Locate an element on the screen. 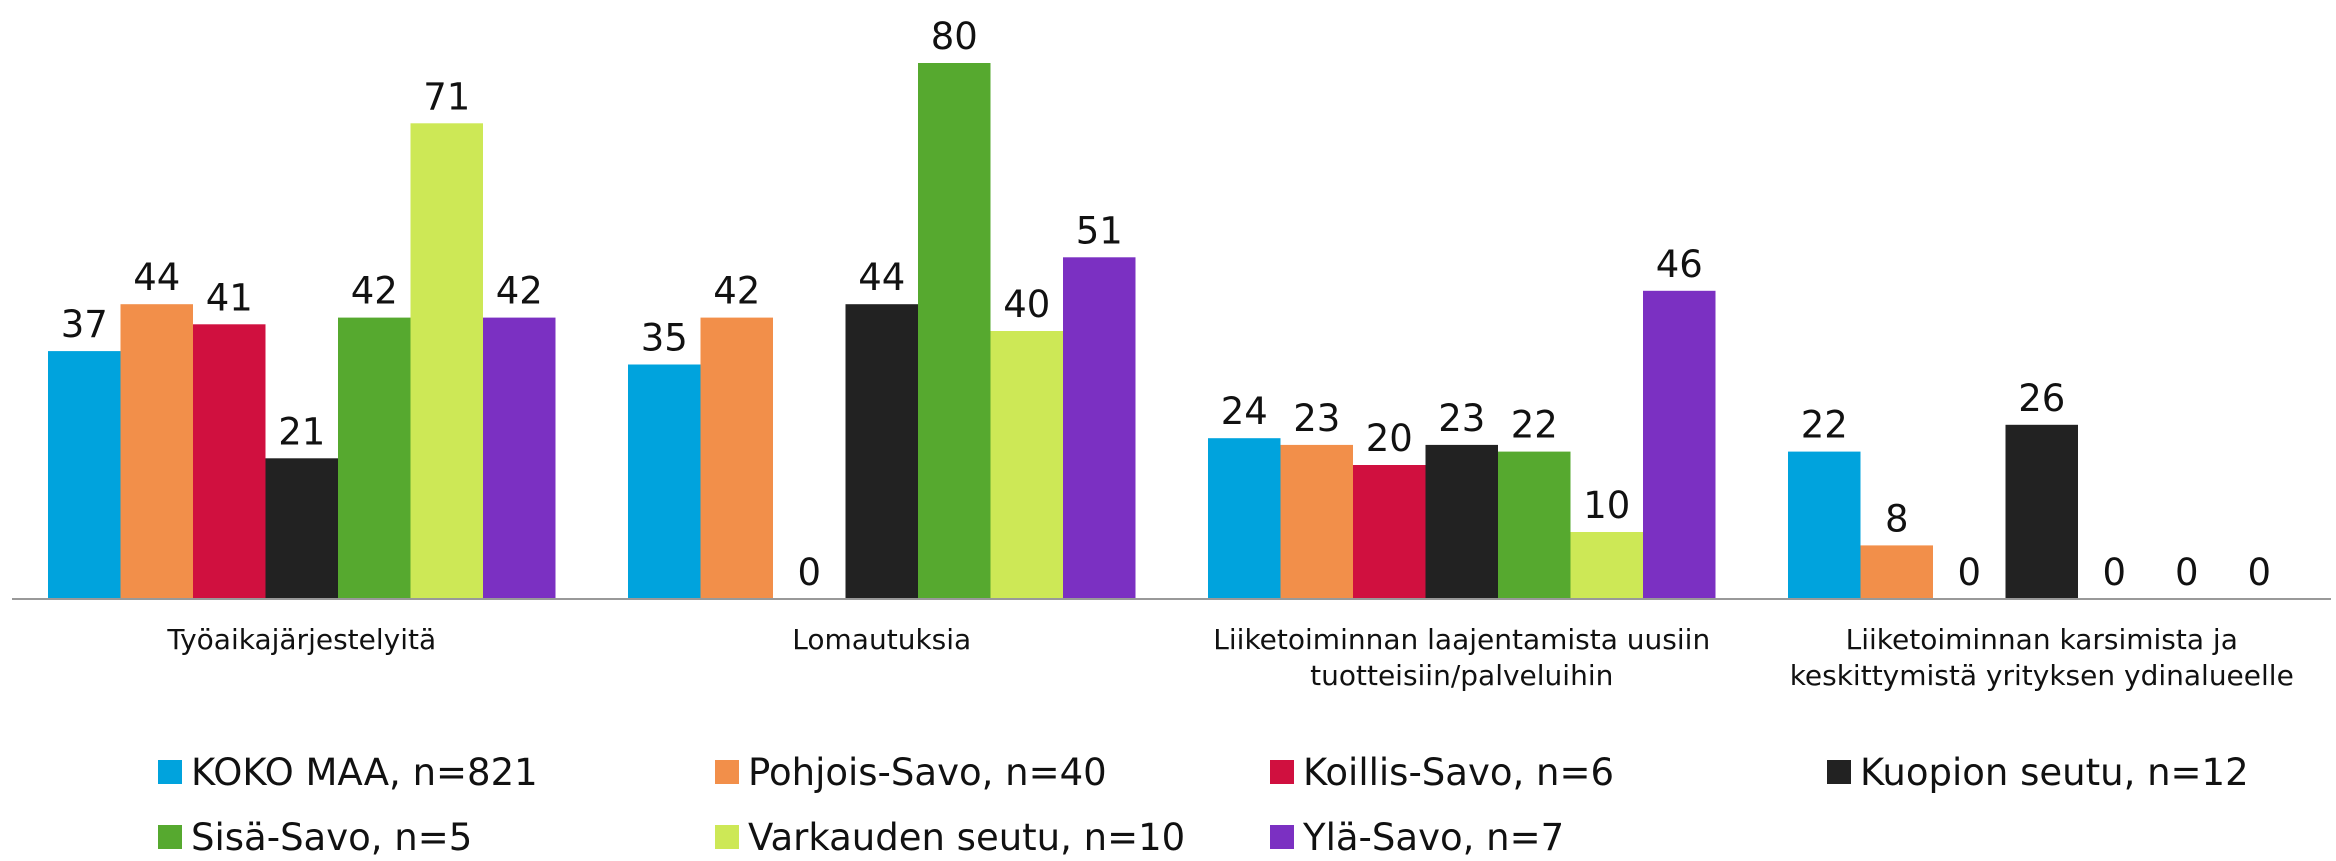  value-label: 10 is located at coordinates (1606, 505).